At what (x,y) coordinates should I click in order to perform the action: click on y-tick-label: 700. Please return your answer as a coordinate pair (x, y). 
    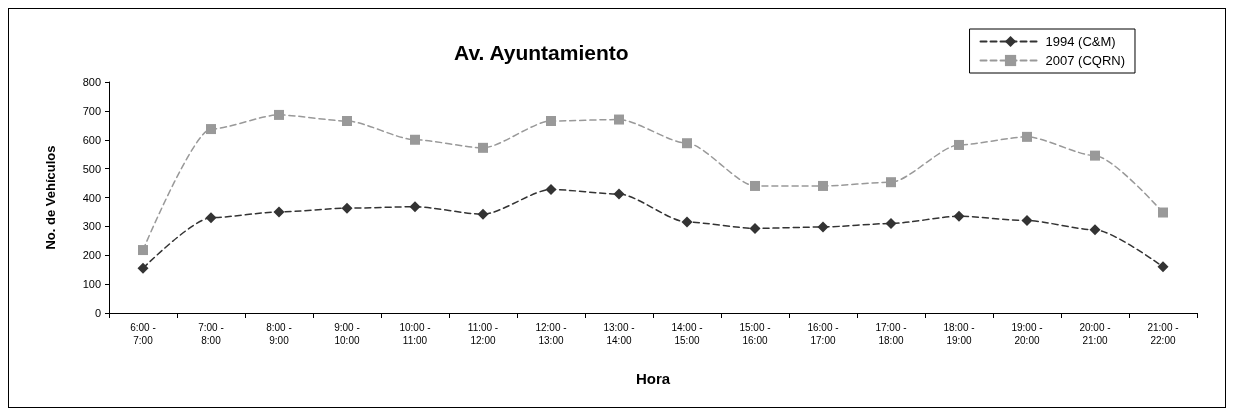
    Looking at the image, I should click on (91, 110).